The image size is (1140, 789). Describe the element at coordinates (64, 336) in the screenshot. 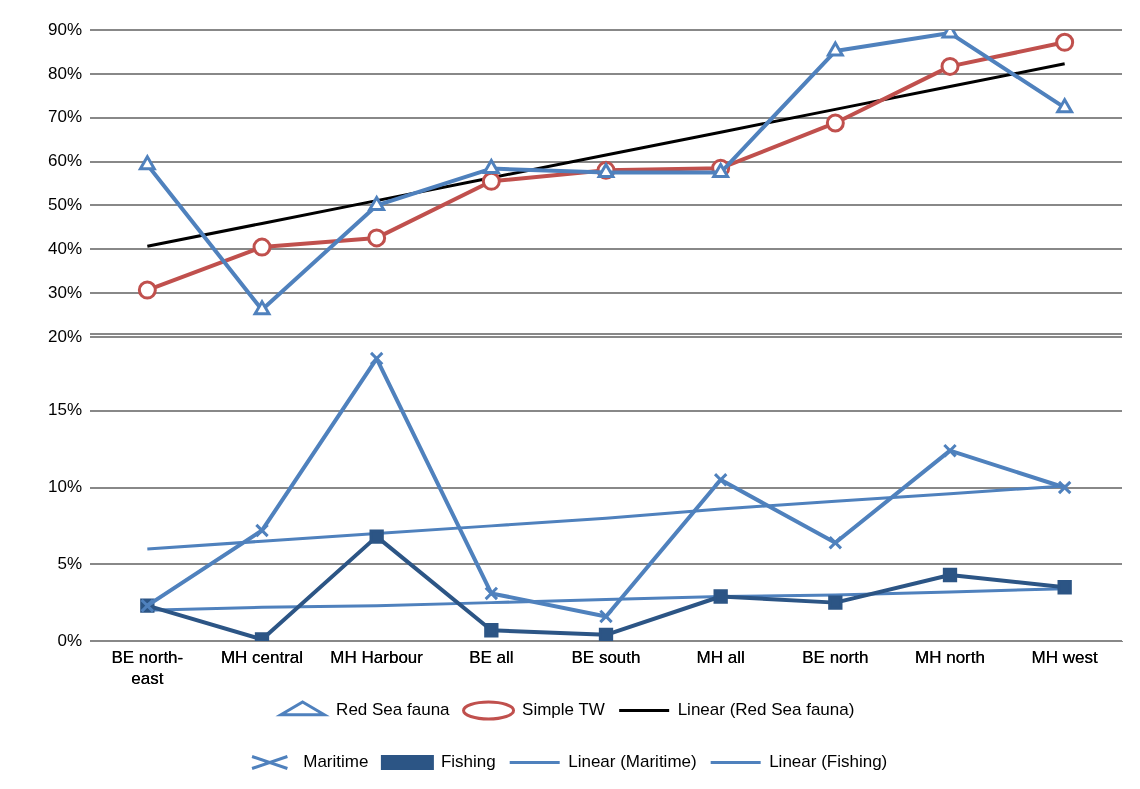

I see `y-tick-label: 20%` at that location.